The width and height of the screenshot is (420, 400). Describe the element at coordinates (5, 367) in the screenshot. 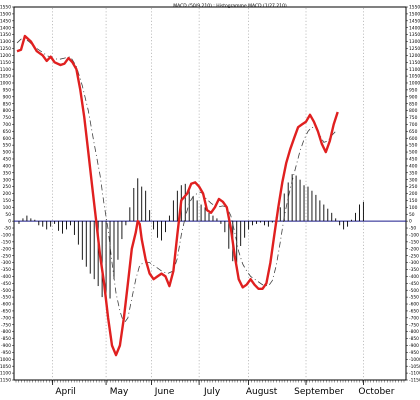

I see `y-tick-label-left: -1050` at that location.